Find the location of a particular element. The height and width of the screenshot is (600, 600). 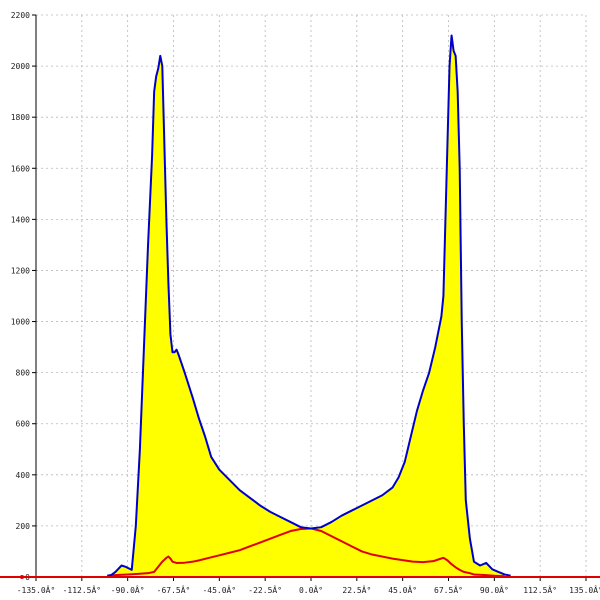

y-tick-label: 800 is located at coordinates (23, 373).